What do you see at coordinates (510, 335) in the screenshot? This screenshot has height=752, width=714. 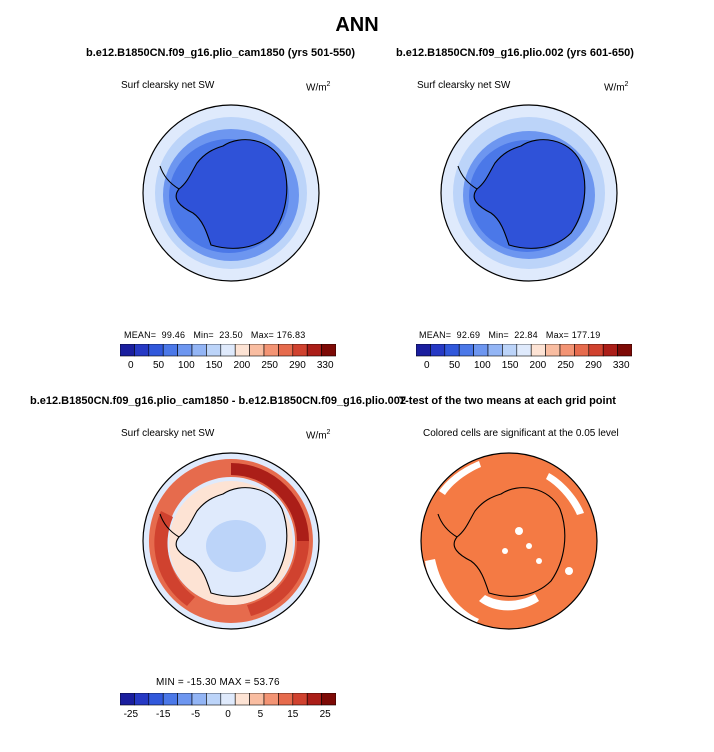 I see `panel-2-stats: MEAN= 92.69 Min= 22.84 Max= 177.19` at bounding box center [510, 335].